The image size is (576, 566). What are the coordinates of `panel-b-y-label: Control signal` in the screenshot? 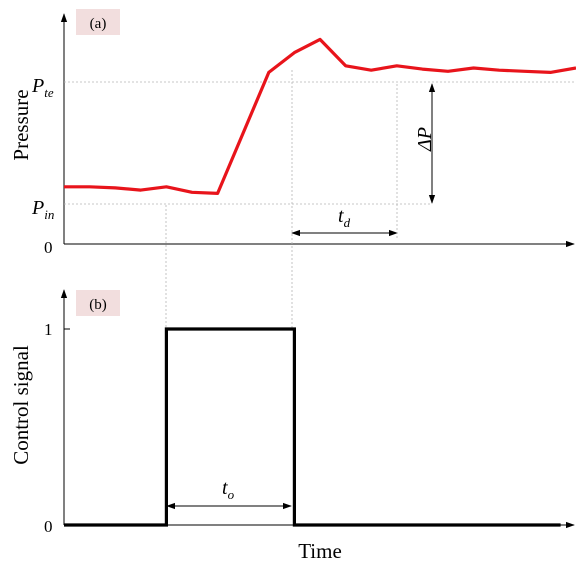 It's located at (21, 405).